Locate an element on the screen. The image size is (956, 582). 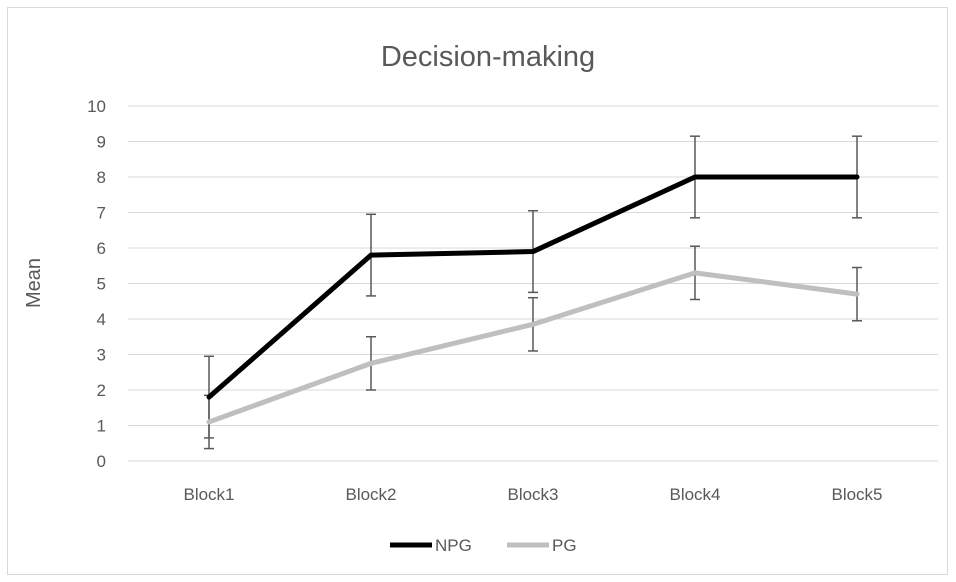
legend: NPG PG is located at coordinates (483, 545).